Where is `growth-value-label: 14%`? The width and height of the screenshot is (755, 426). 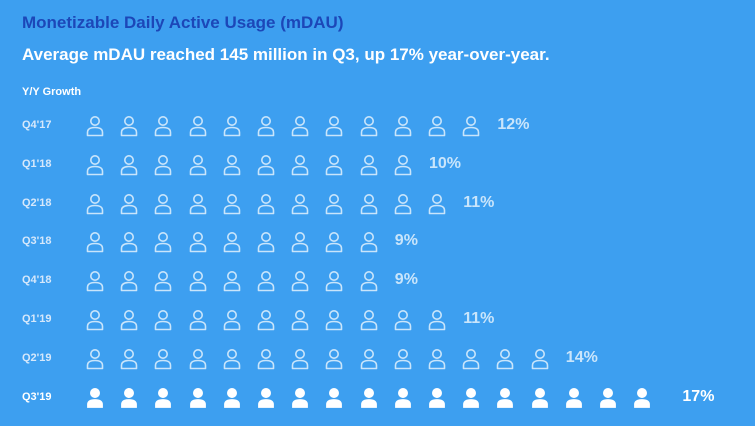
growth-value-label: 14% is located at coordinates (581, 357).